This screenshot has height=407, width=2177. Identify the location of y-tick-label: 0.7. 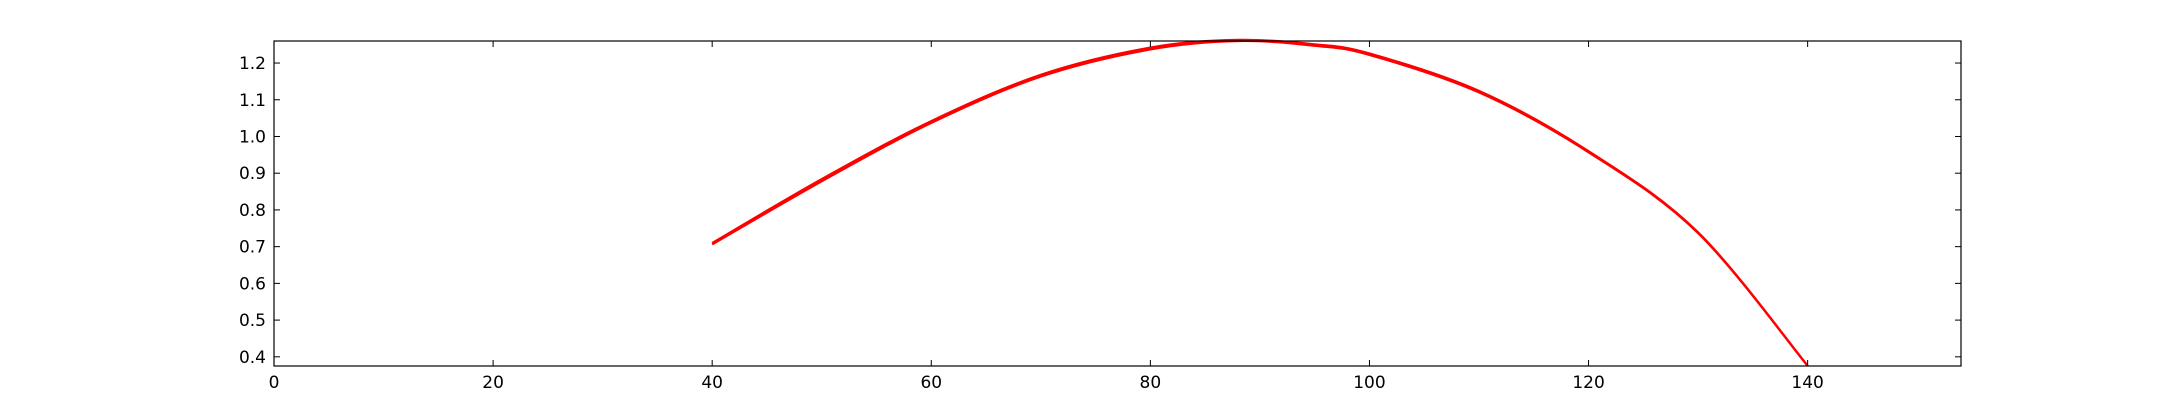
(252, 248).